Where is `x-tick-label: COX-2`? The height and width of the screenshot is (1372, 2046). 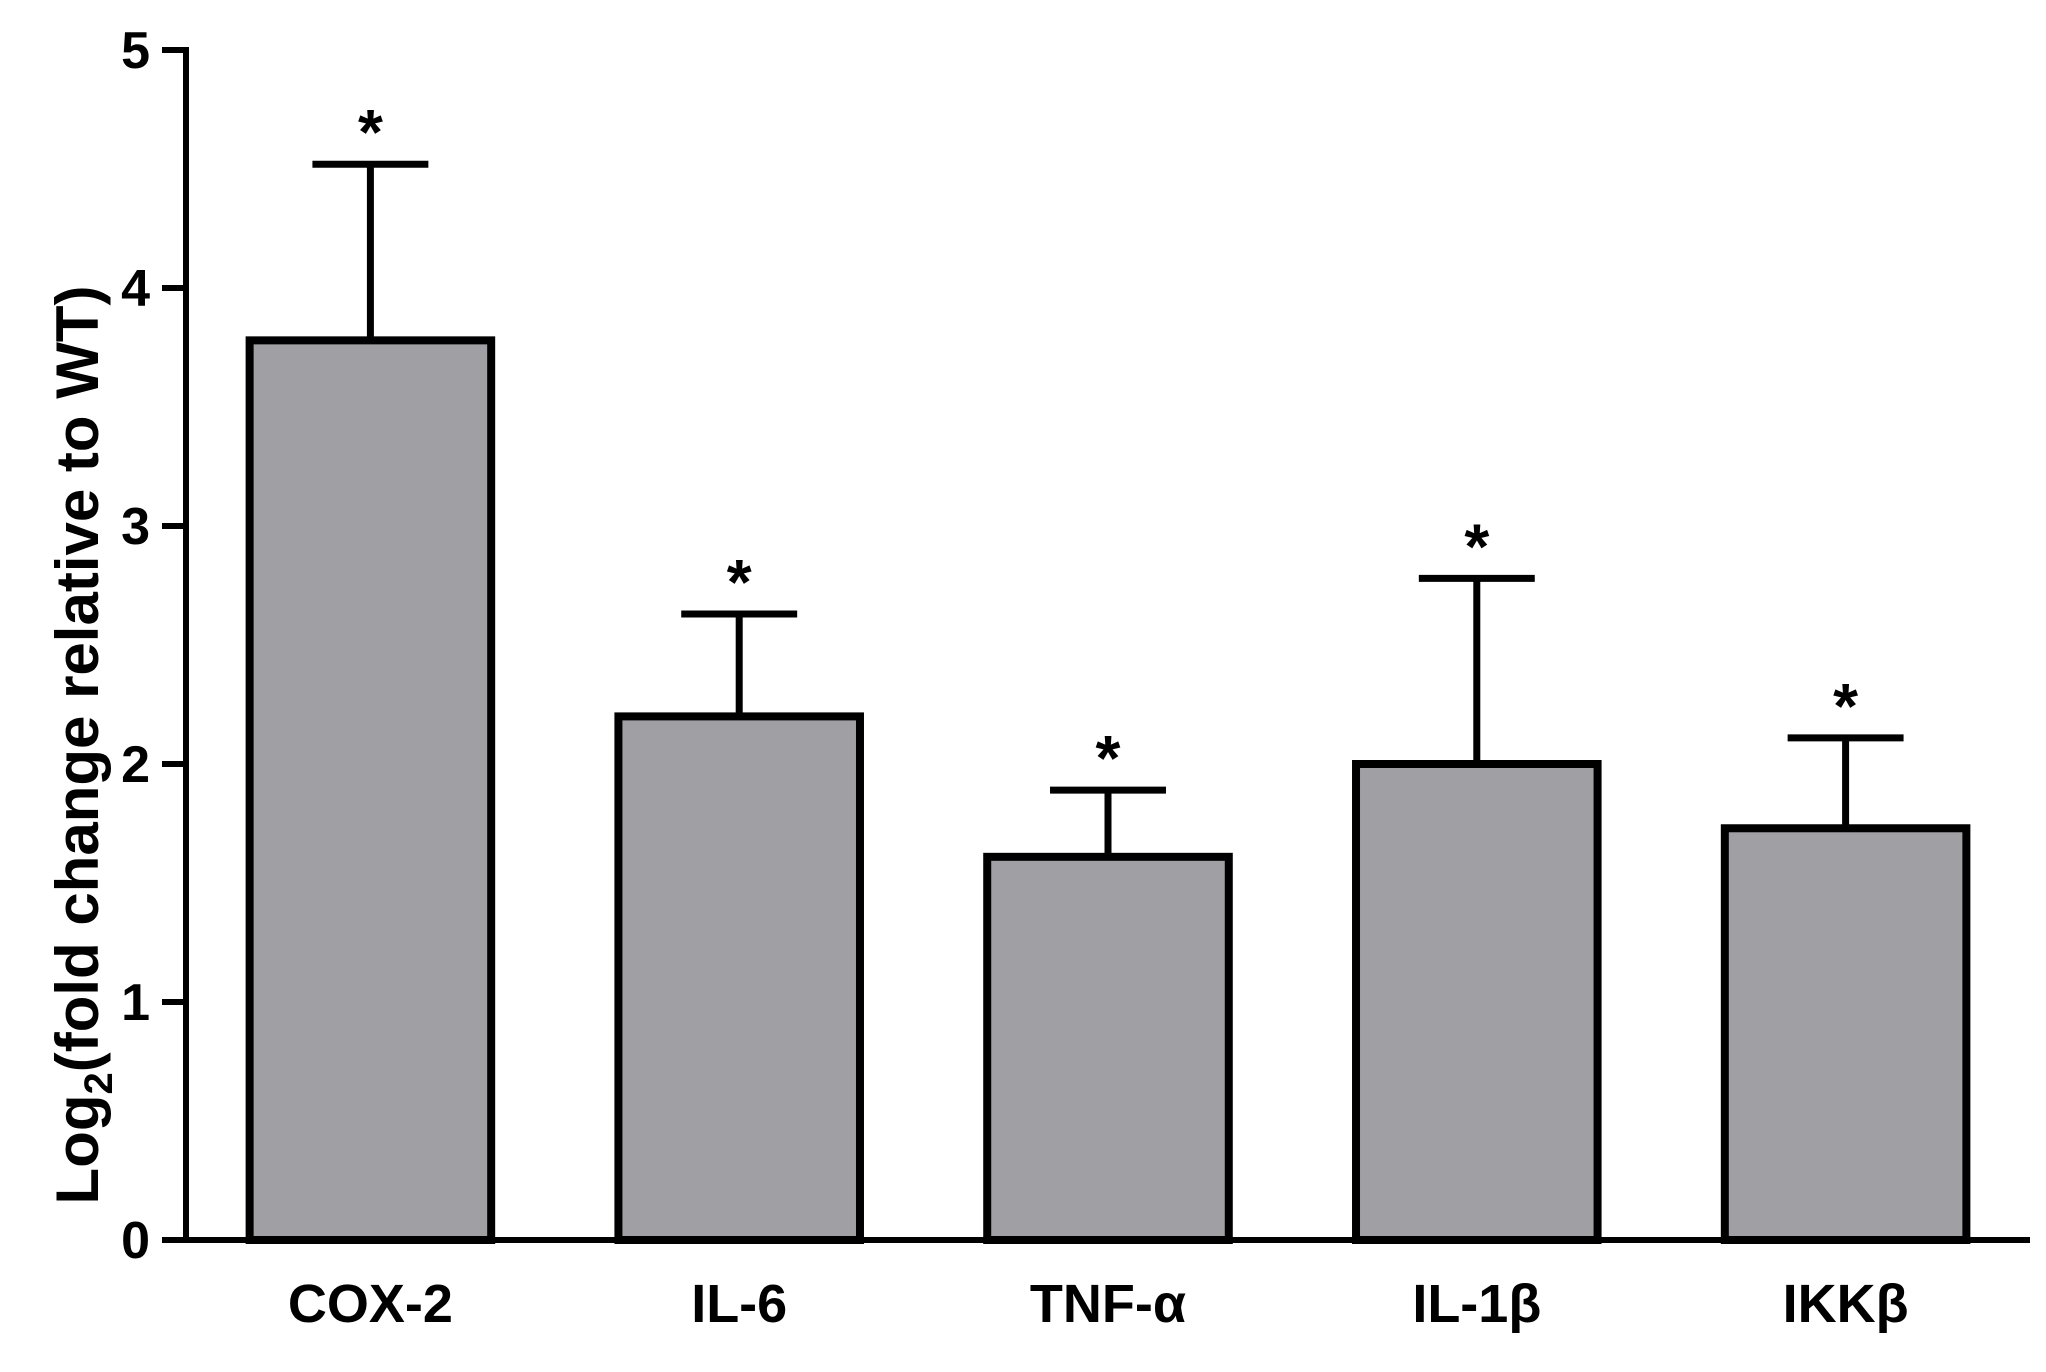
x-tick-label: COX-2 is located at coordinates (370, 1304).